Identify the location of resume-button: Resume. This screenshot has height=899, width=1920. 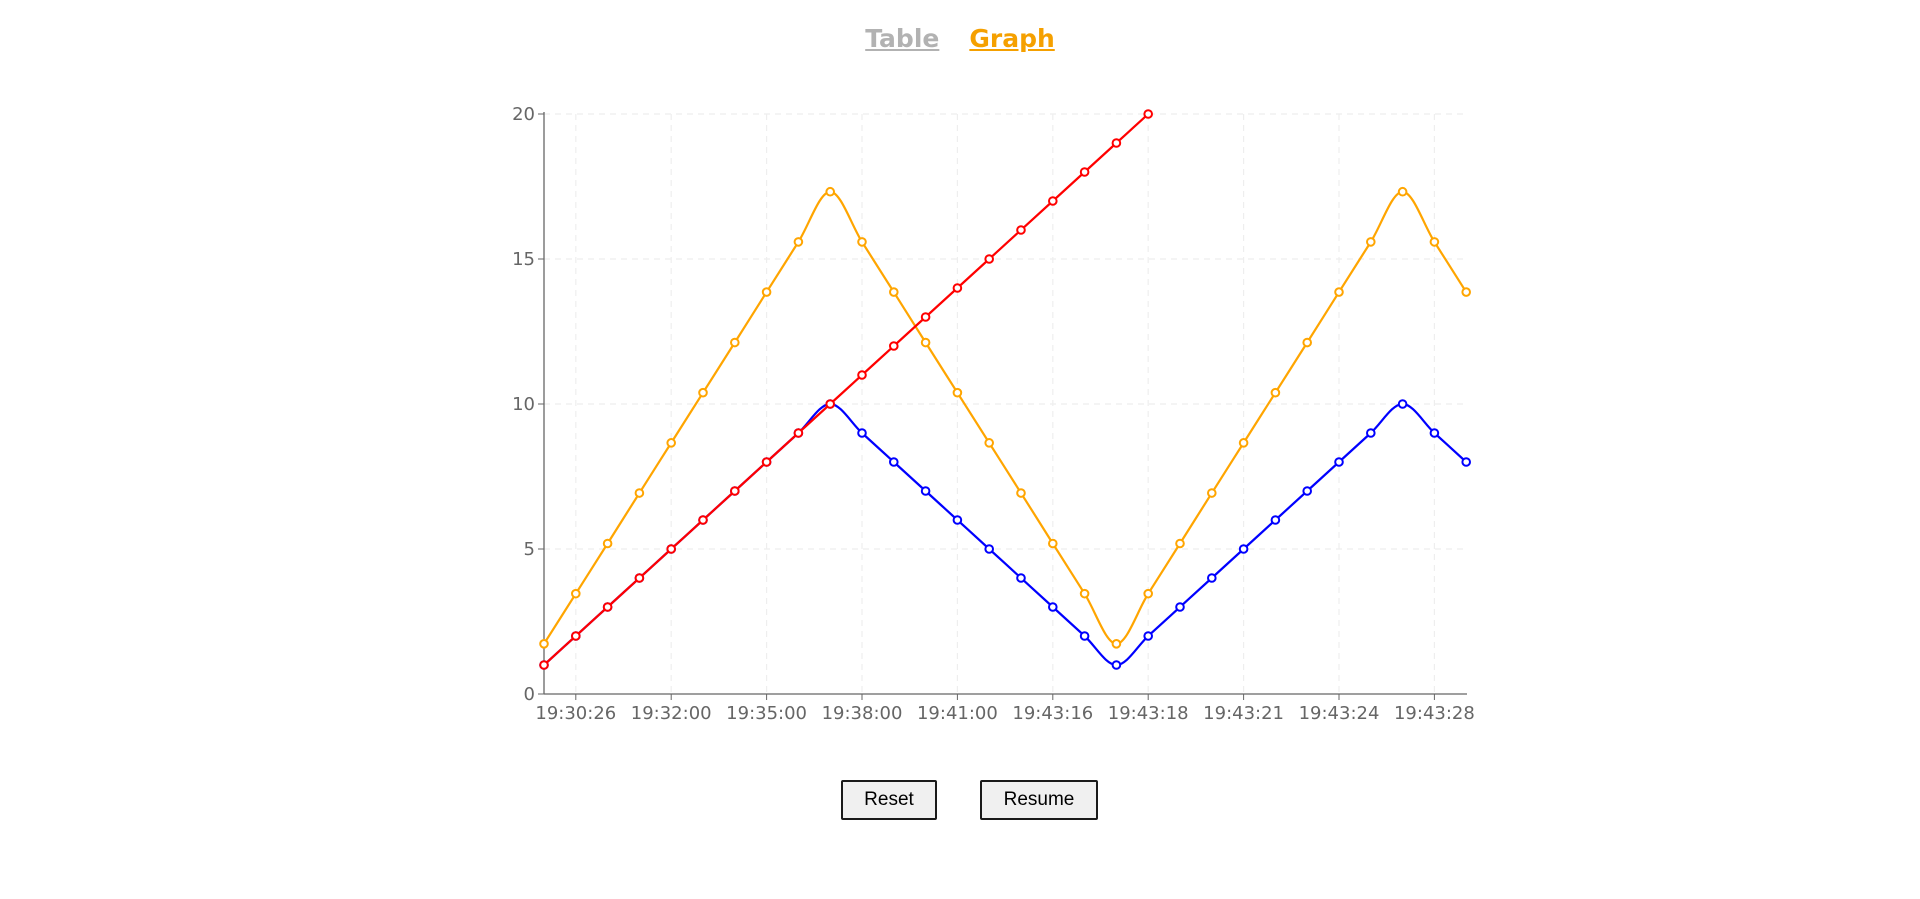
(1039, 800).